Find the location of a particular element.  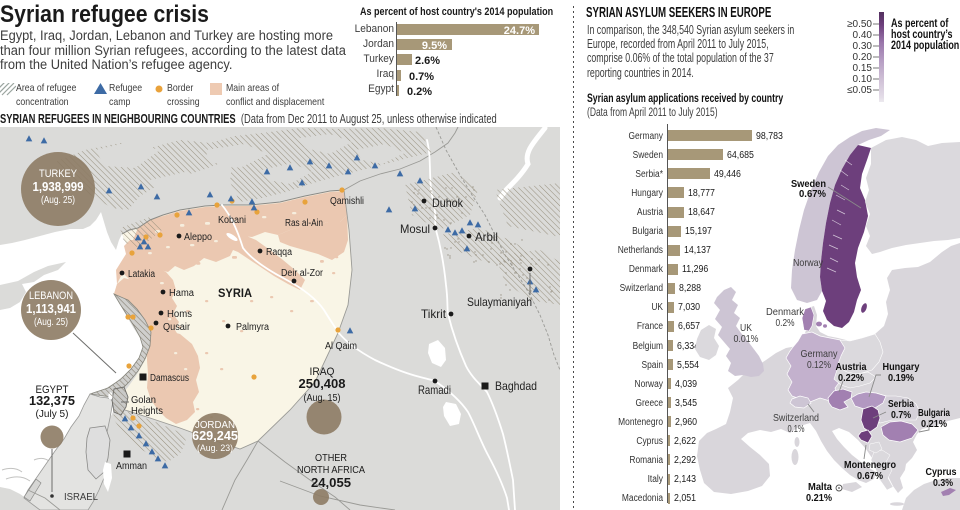

svg-text: NORTH AFRICA is located at coordinates (331, 470).